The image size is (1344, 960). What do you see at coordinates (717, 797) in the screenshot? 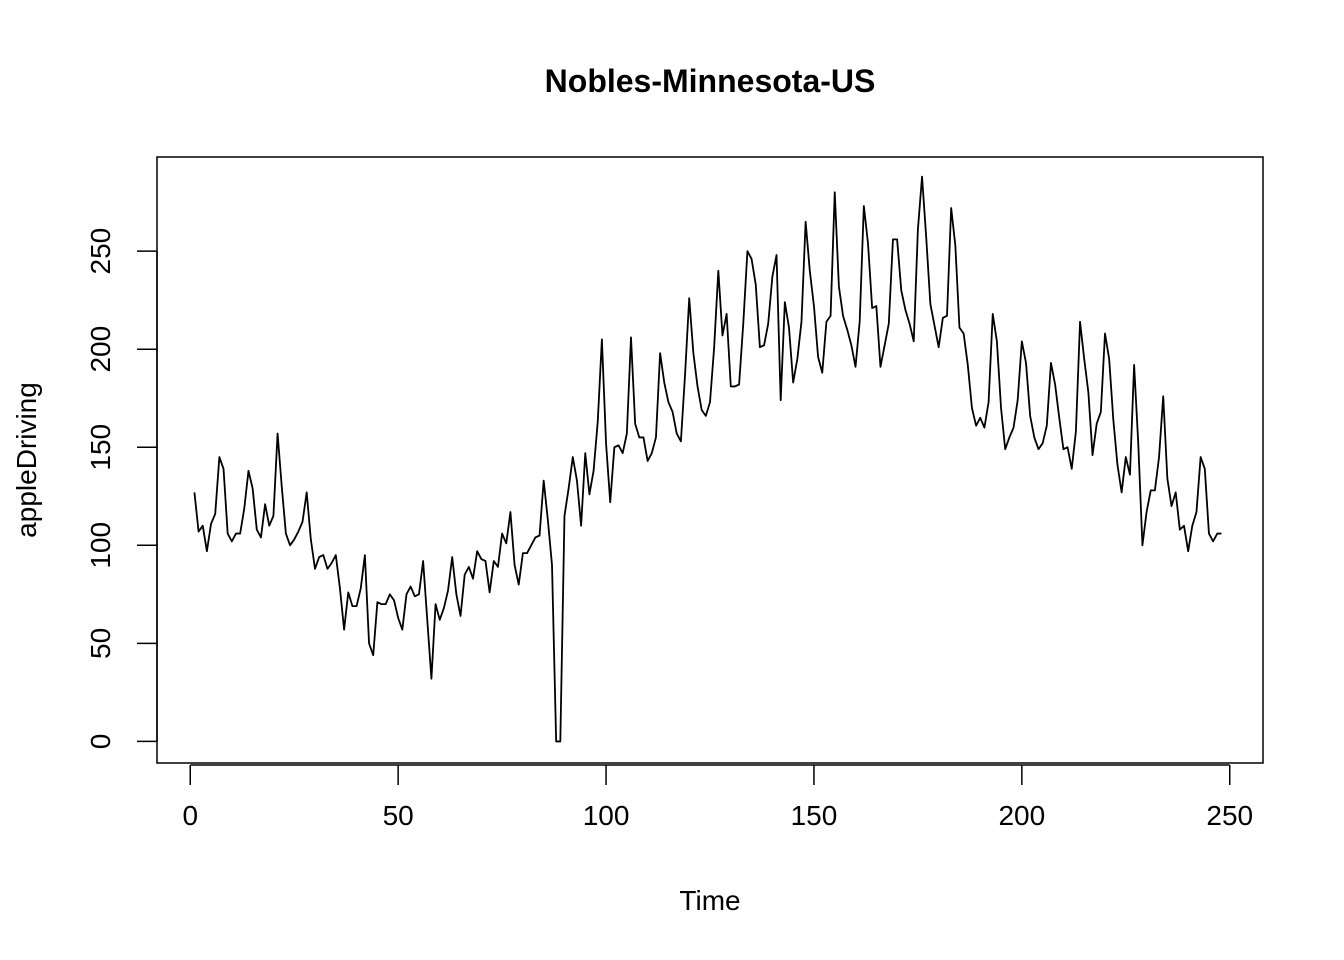
I see `x-axis: 0 50 100 150 200 250` at bounding box center [717, 797].